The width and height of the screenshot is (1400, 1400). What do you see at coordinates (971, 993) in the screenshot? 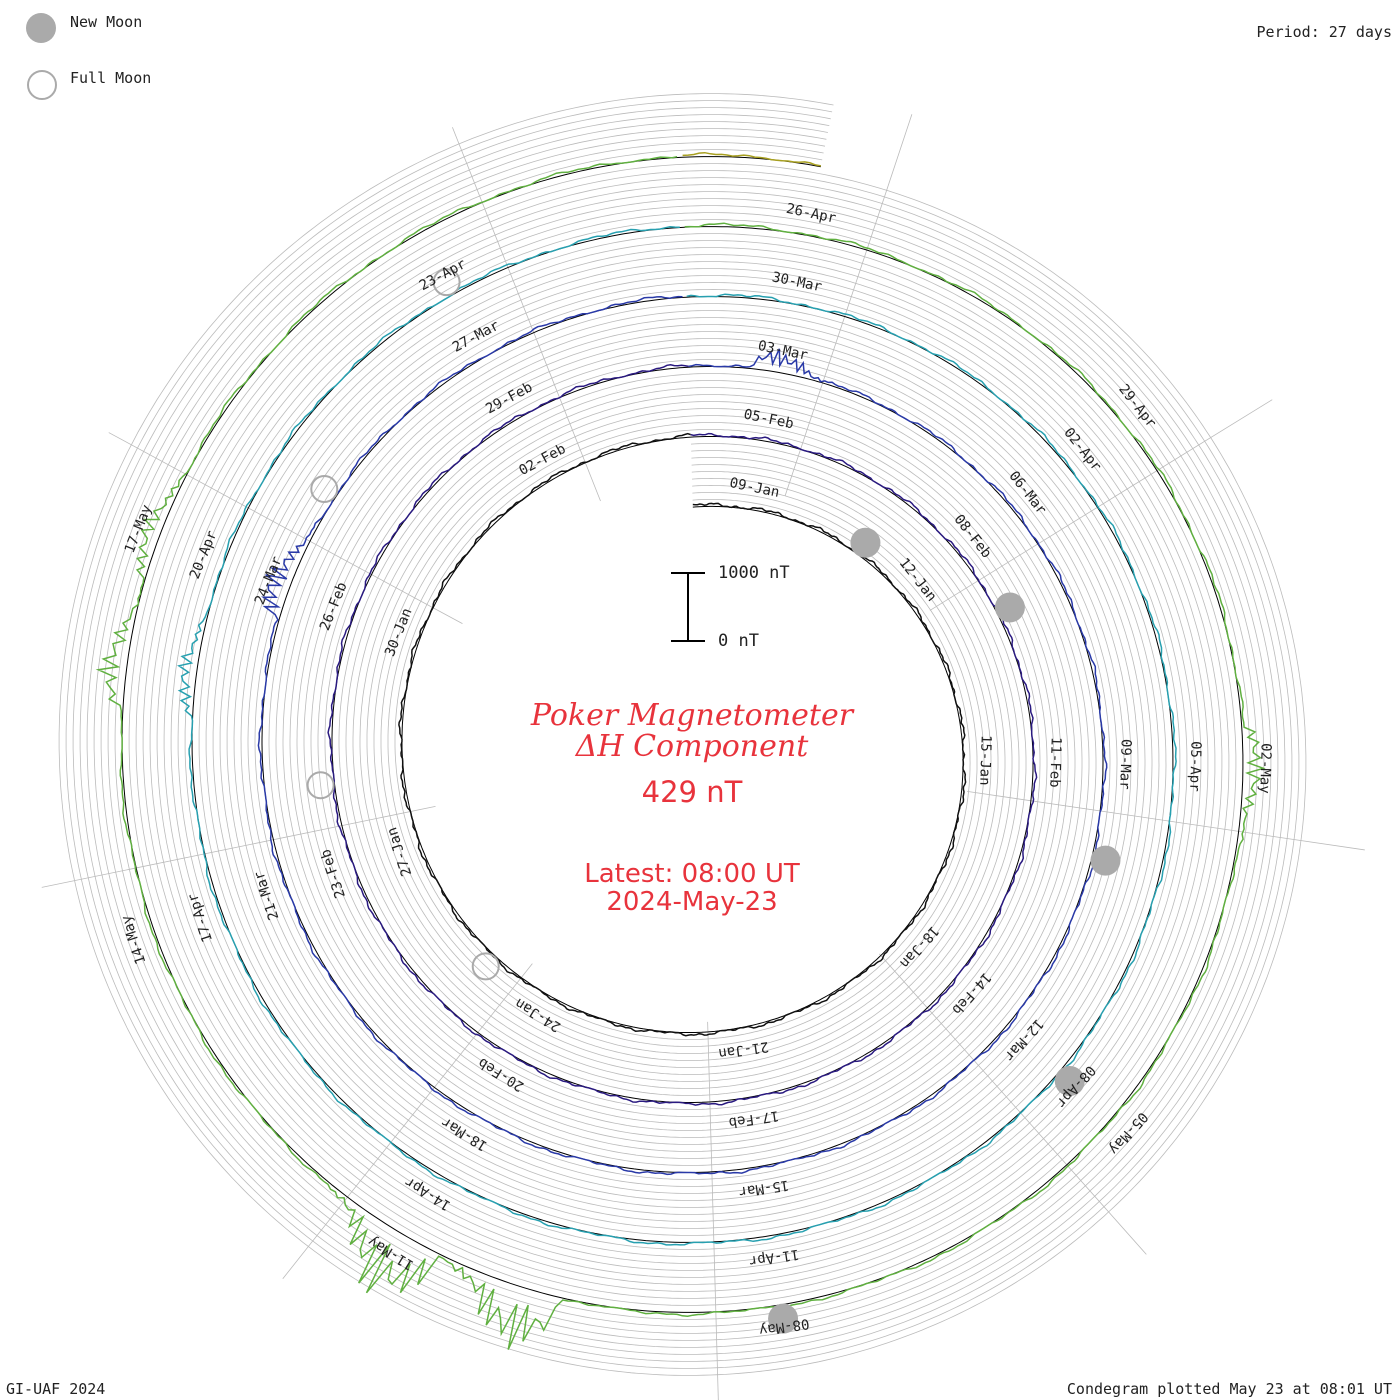
I see `date-tick-label: 14-Feb` at bounding box center [971, 993].